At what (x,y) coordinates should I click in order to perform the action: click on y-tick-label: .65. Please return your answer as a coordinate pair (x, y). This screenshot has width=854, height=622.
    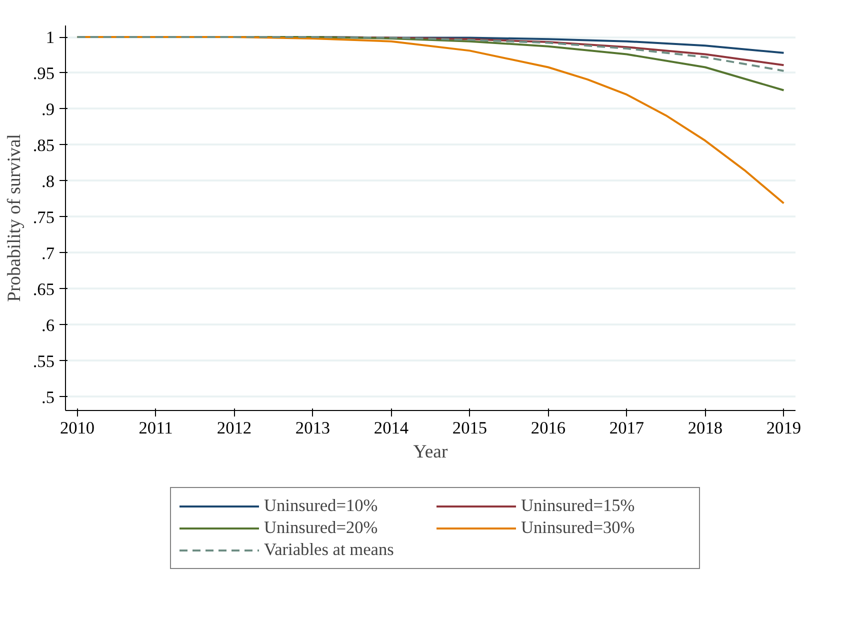
    Looking at the image, I should click on (43, 289).